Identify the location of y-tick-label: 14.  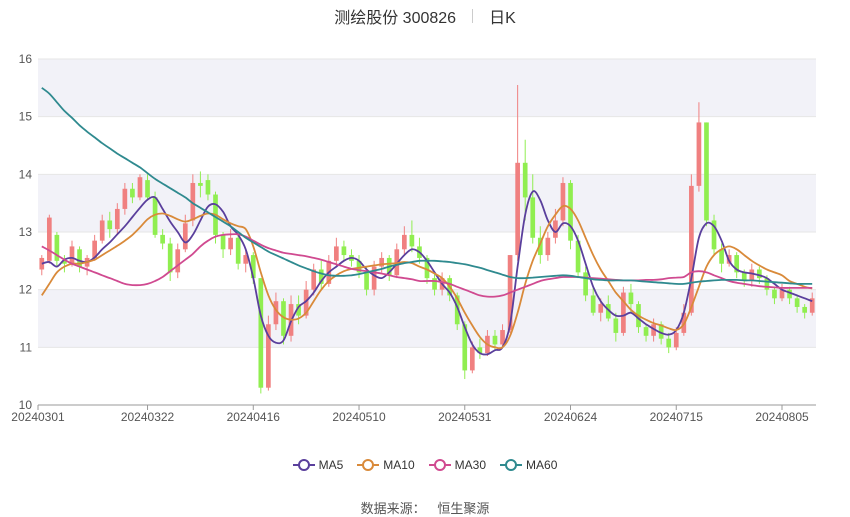
(26, 174).